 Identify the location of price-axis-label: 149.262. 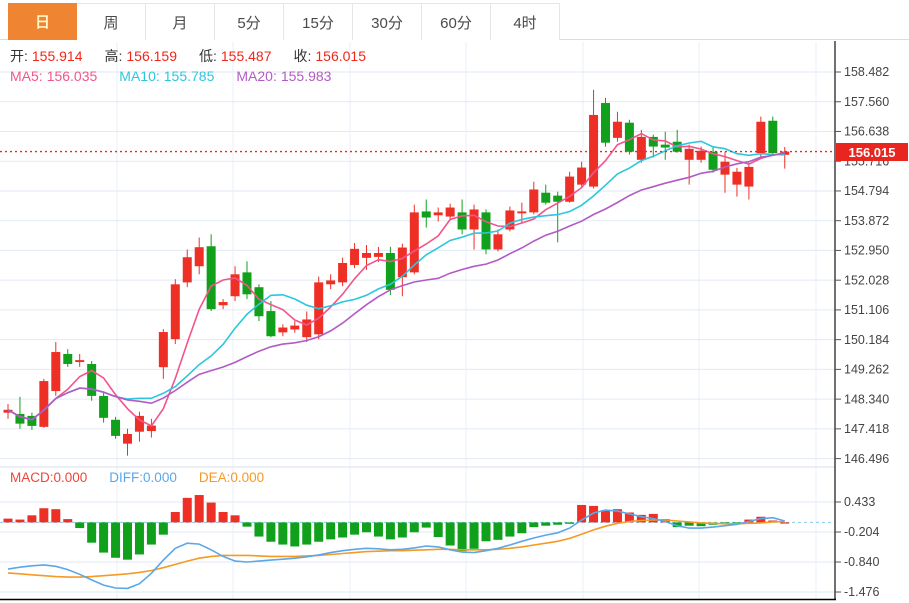
(866, 370).